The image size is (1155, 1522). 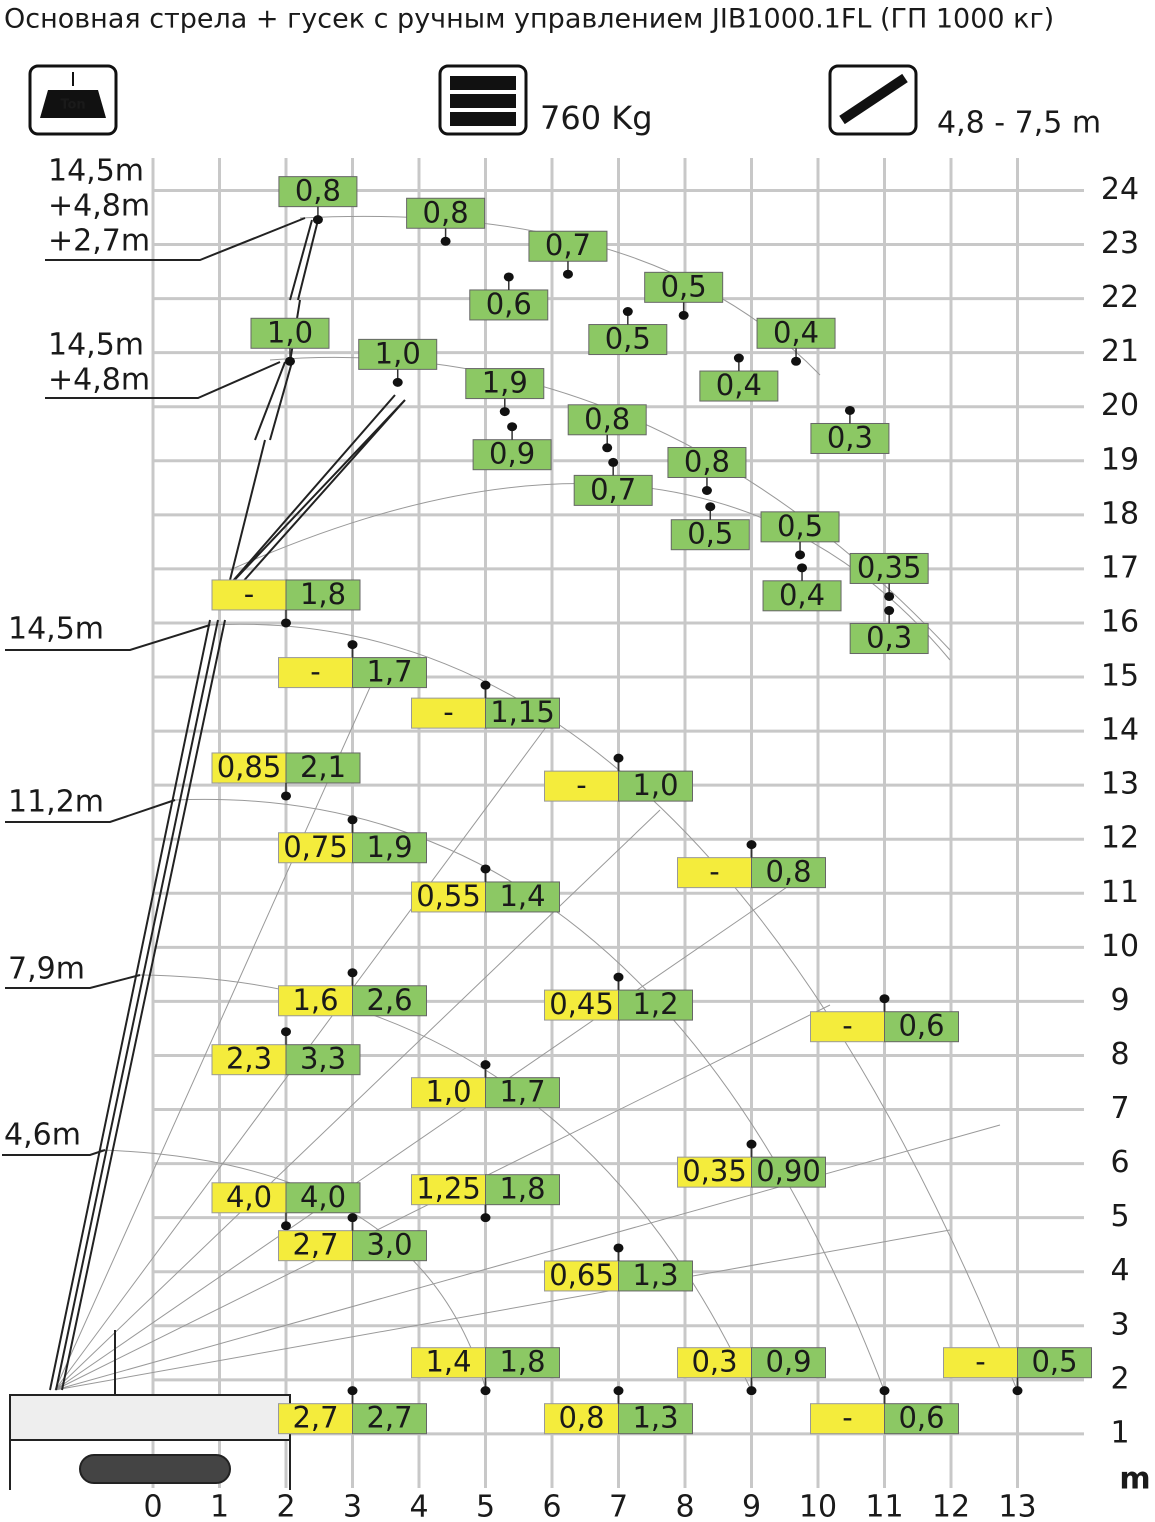 I want to click on x-tick-label: 5, so click(x=485, y=1506).